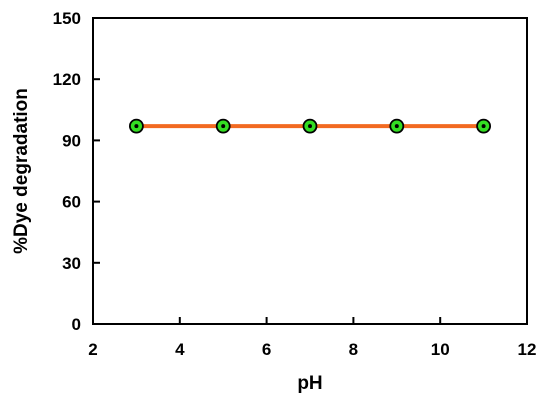  Describe the element at coordinates (67, 18) in the screenshot. I see `y-tick-label: 150` at that location.